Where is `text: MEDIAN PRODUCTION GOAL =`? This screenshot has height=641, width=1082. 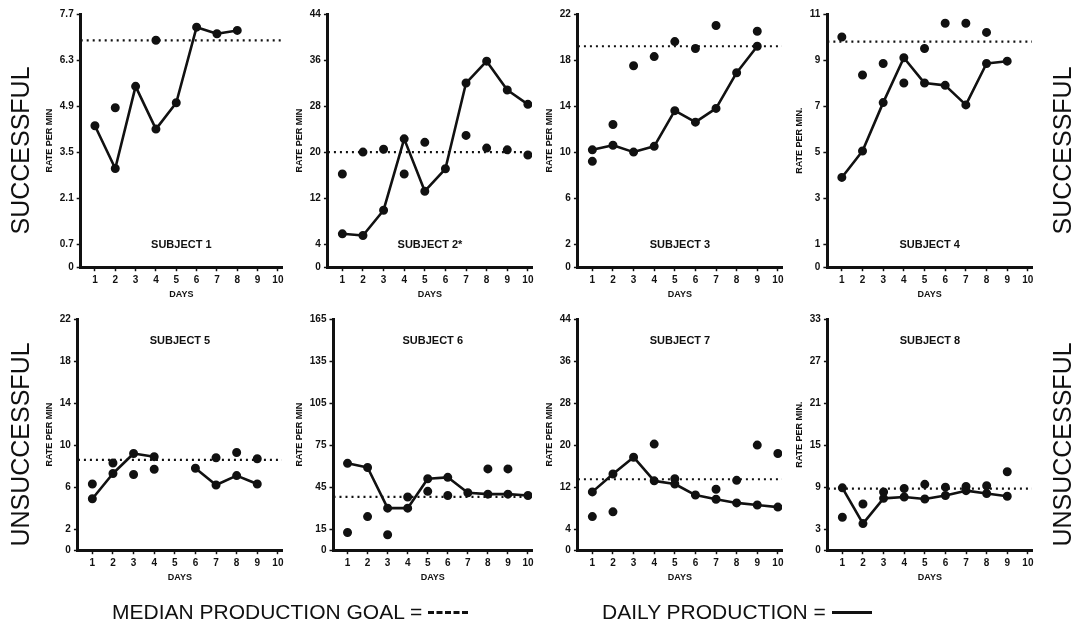
text: MEDIAN PRODUCTION GOAL = is located at coordinates (267, 612).